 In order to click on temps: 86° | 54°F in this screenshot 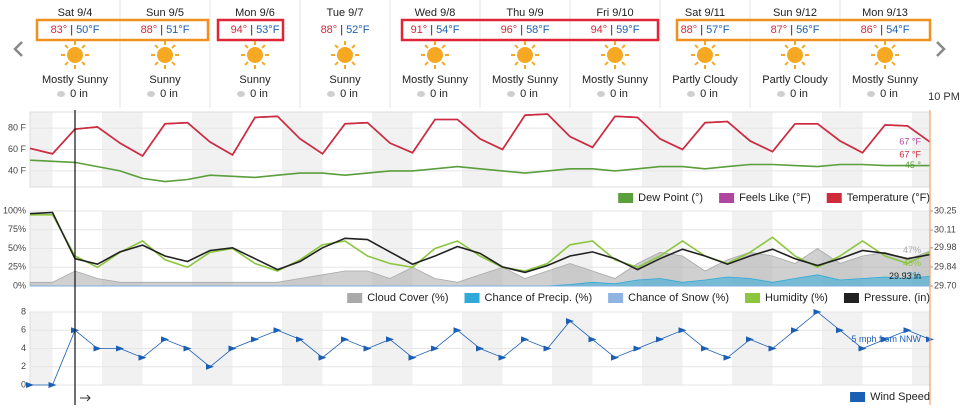, I will do `click(885, 30)`.